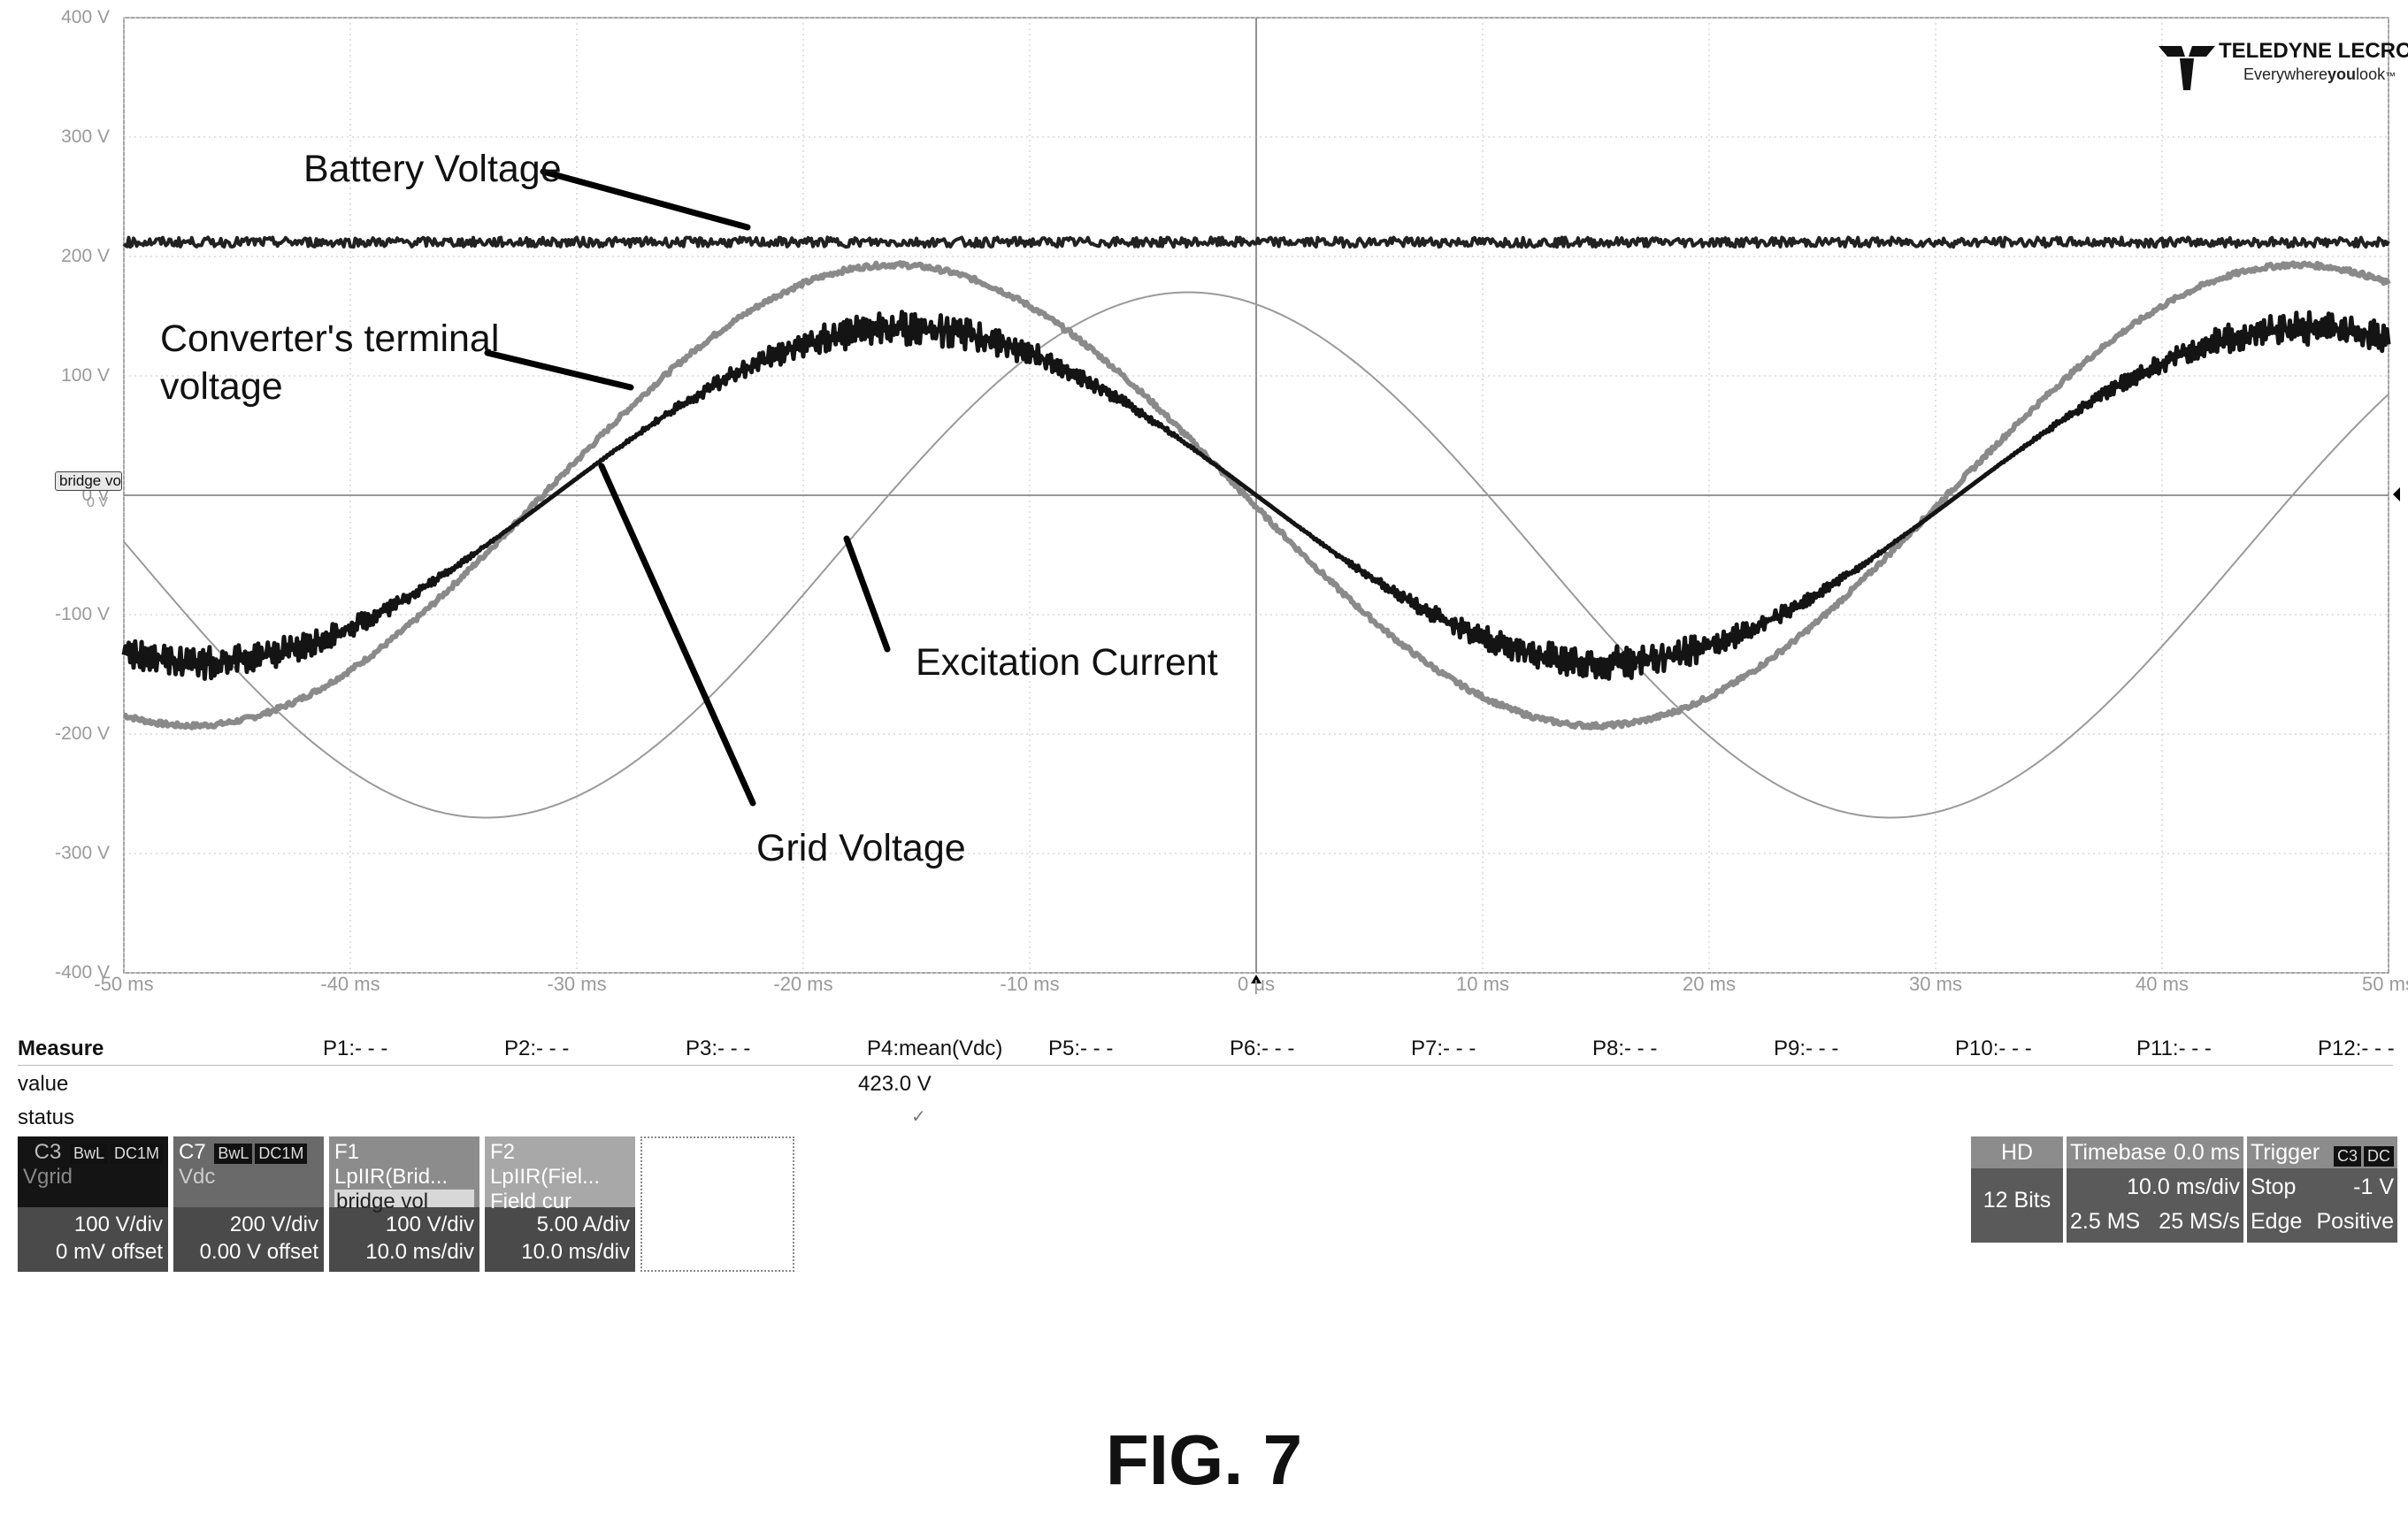 The image size is (2408, 1515). I want to click on timebase-delay: 0.0 ms, so click(2207, 1152).